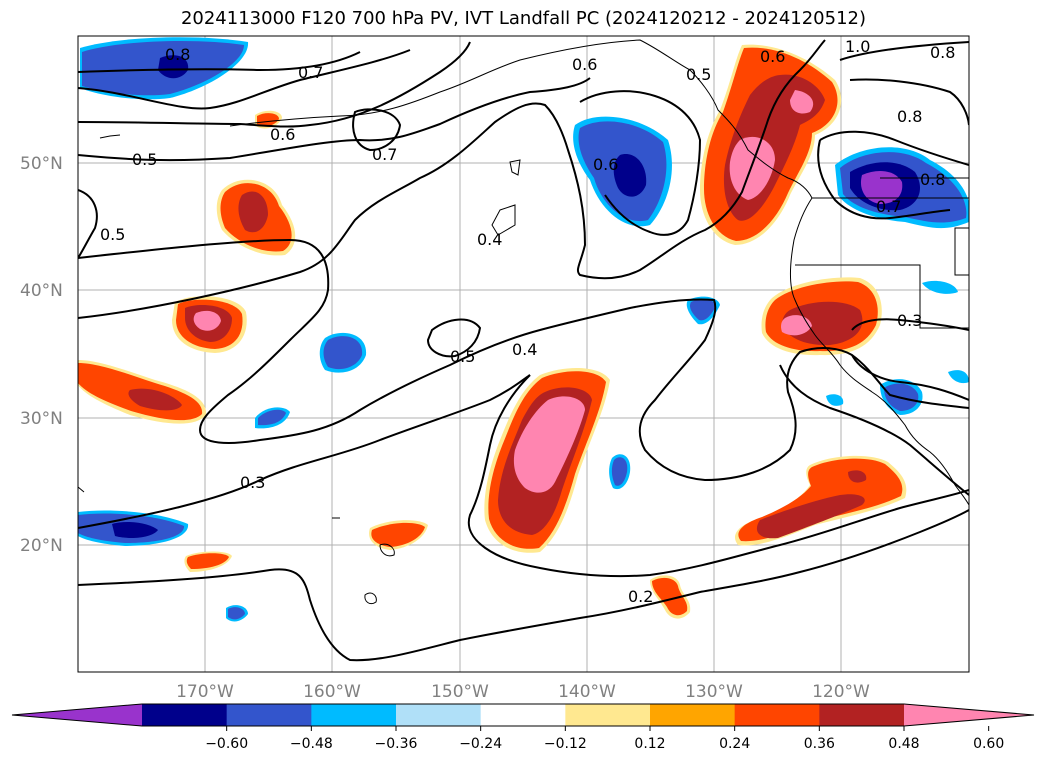 Image resolution: width=1047 pixels, height=765 pixels. What do you see at coordinates (819, 744) in the screenshot?
I see `colorbar-tick-label: 0.36` at bounding box center [819, 744].